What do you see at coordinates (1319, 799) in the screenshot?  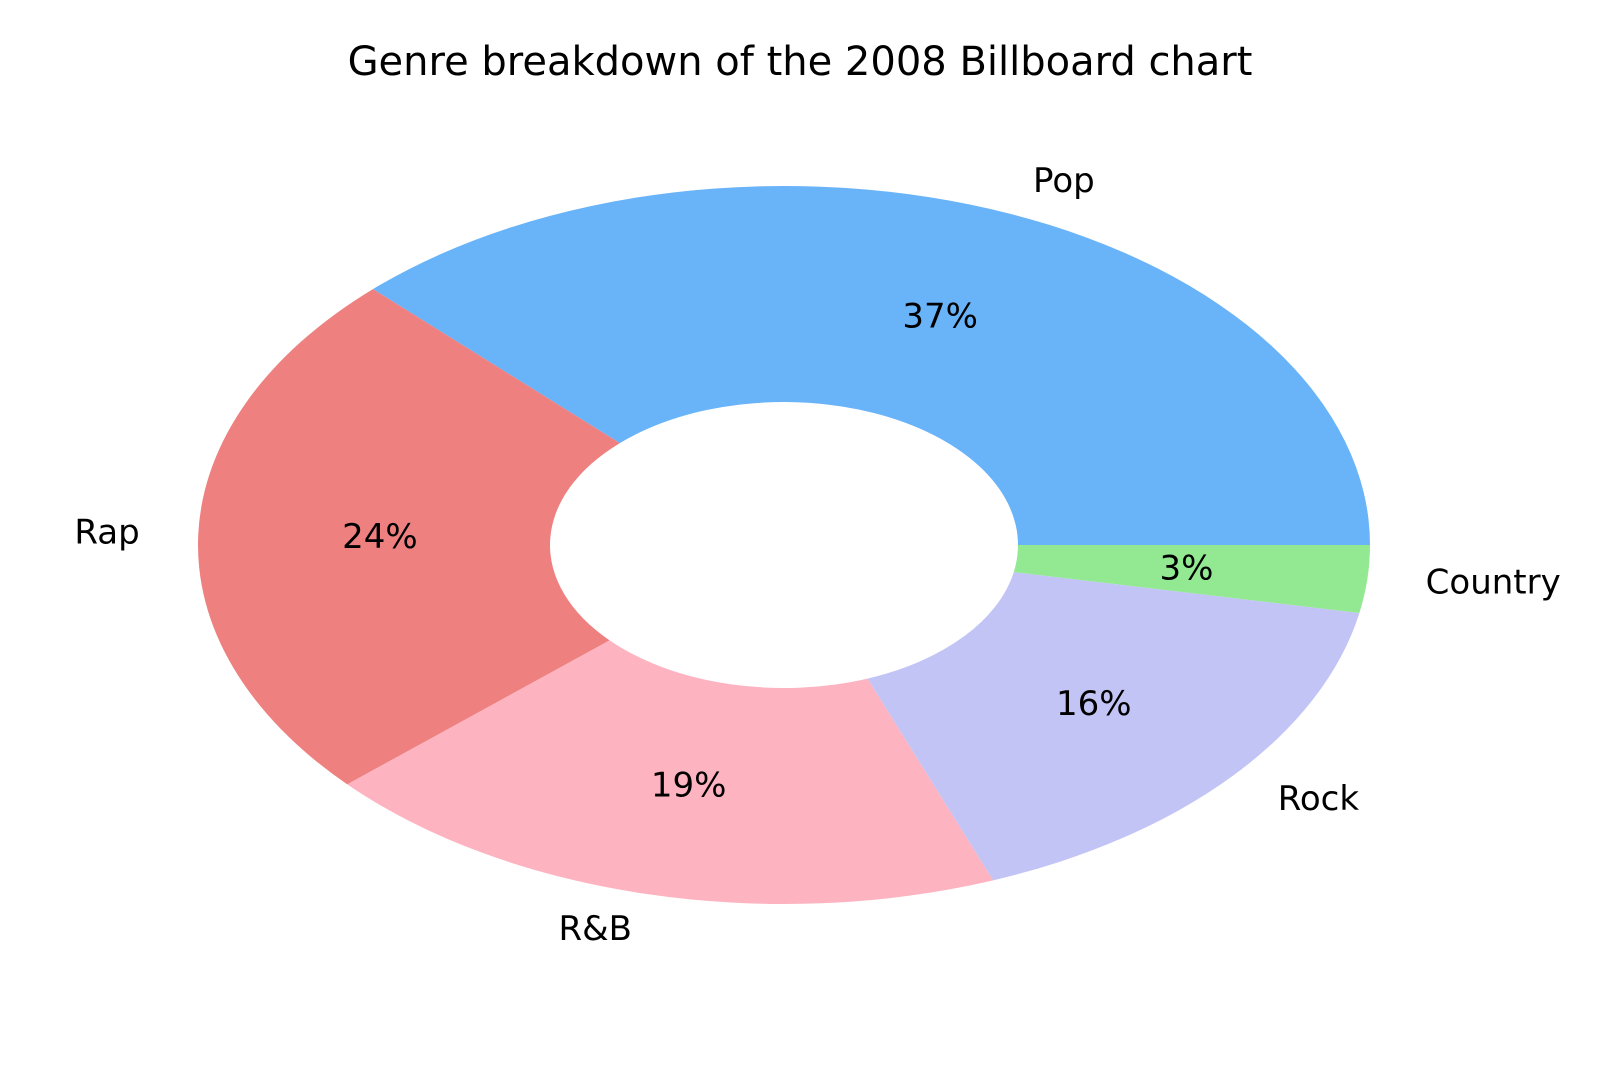 I see `slice-label-rock: Rock` at bounding box center [1319, 799].